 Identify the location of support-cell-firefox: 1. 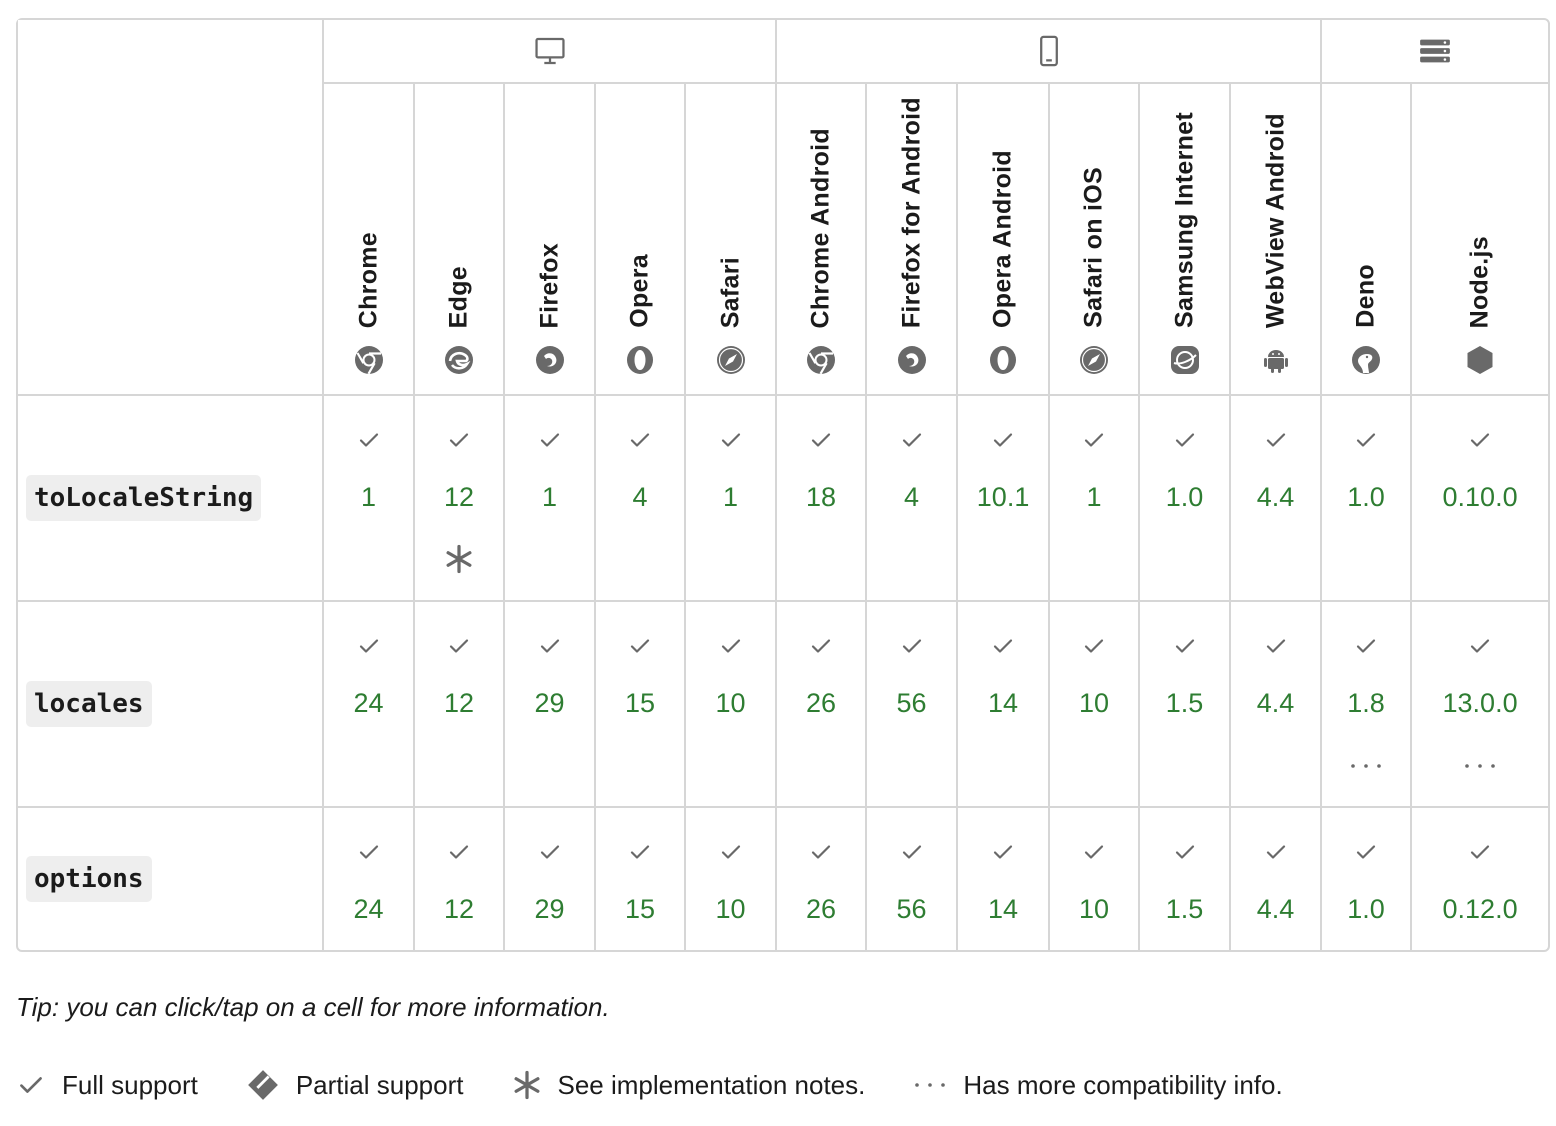
(550, 499).